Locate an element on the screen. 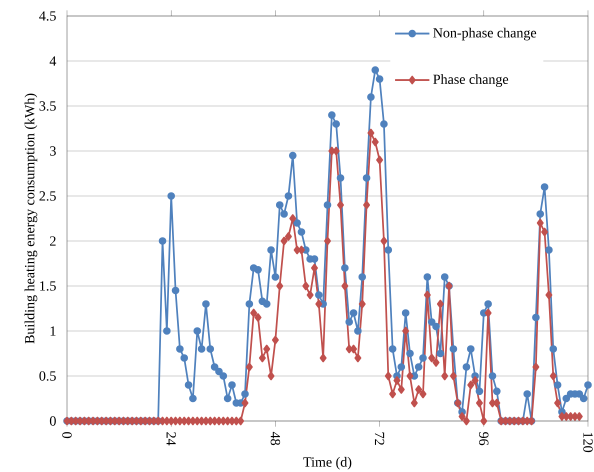 The image size is (594, 472). y-tick-label: 4 is located at coordinates (53, 61).